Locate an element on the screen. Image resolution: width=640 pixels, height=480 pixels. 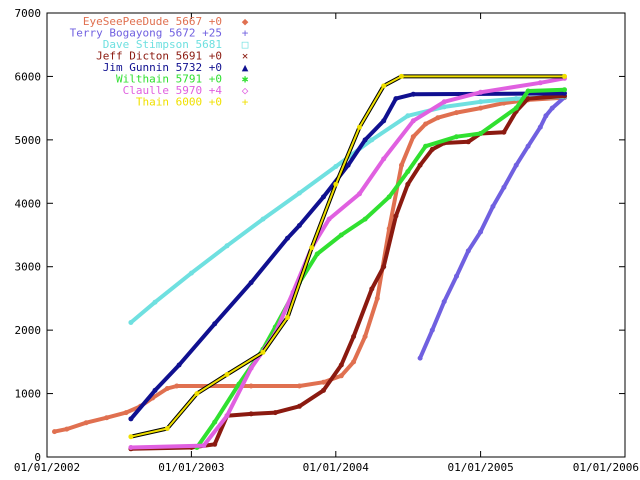
y-tick-label: 0 is located at coordinates (37, 457).